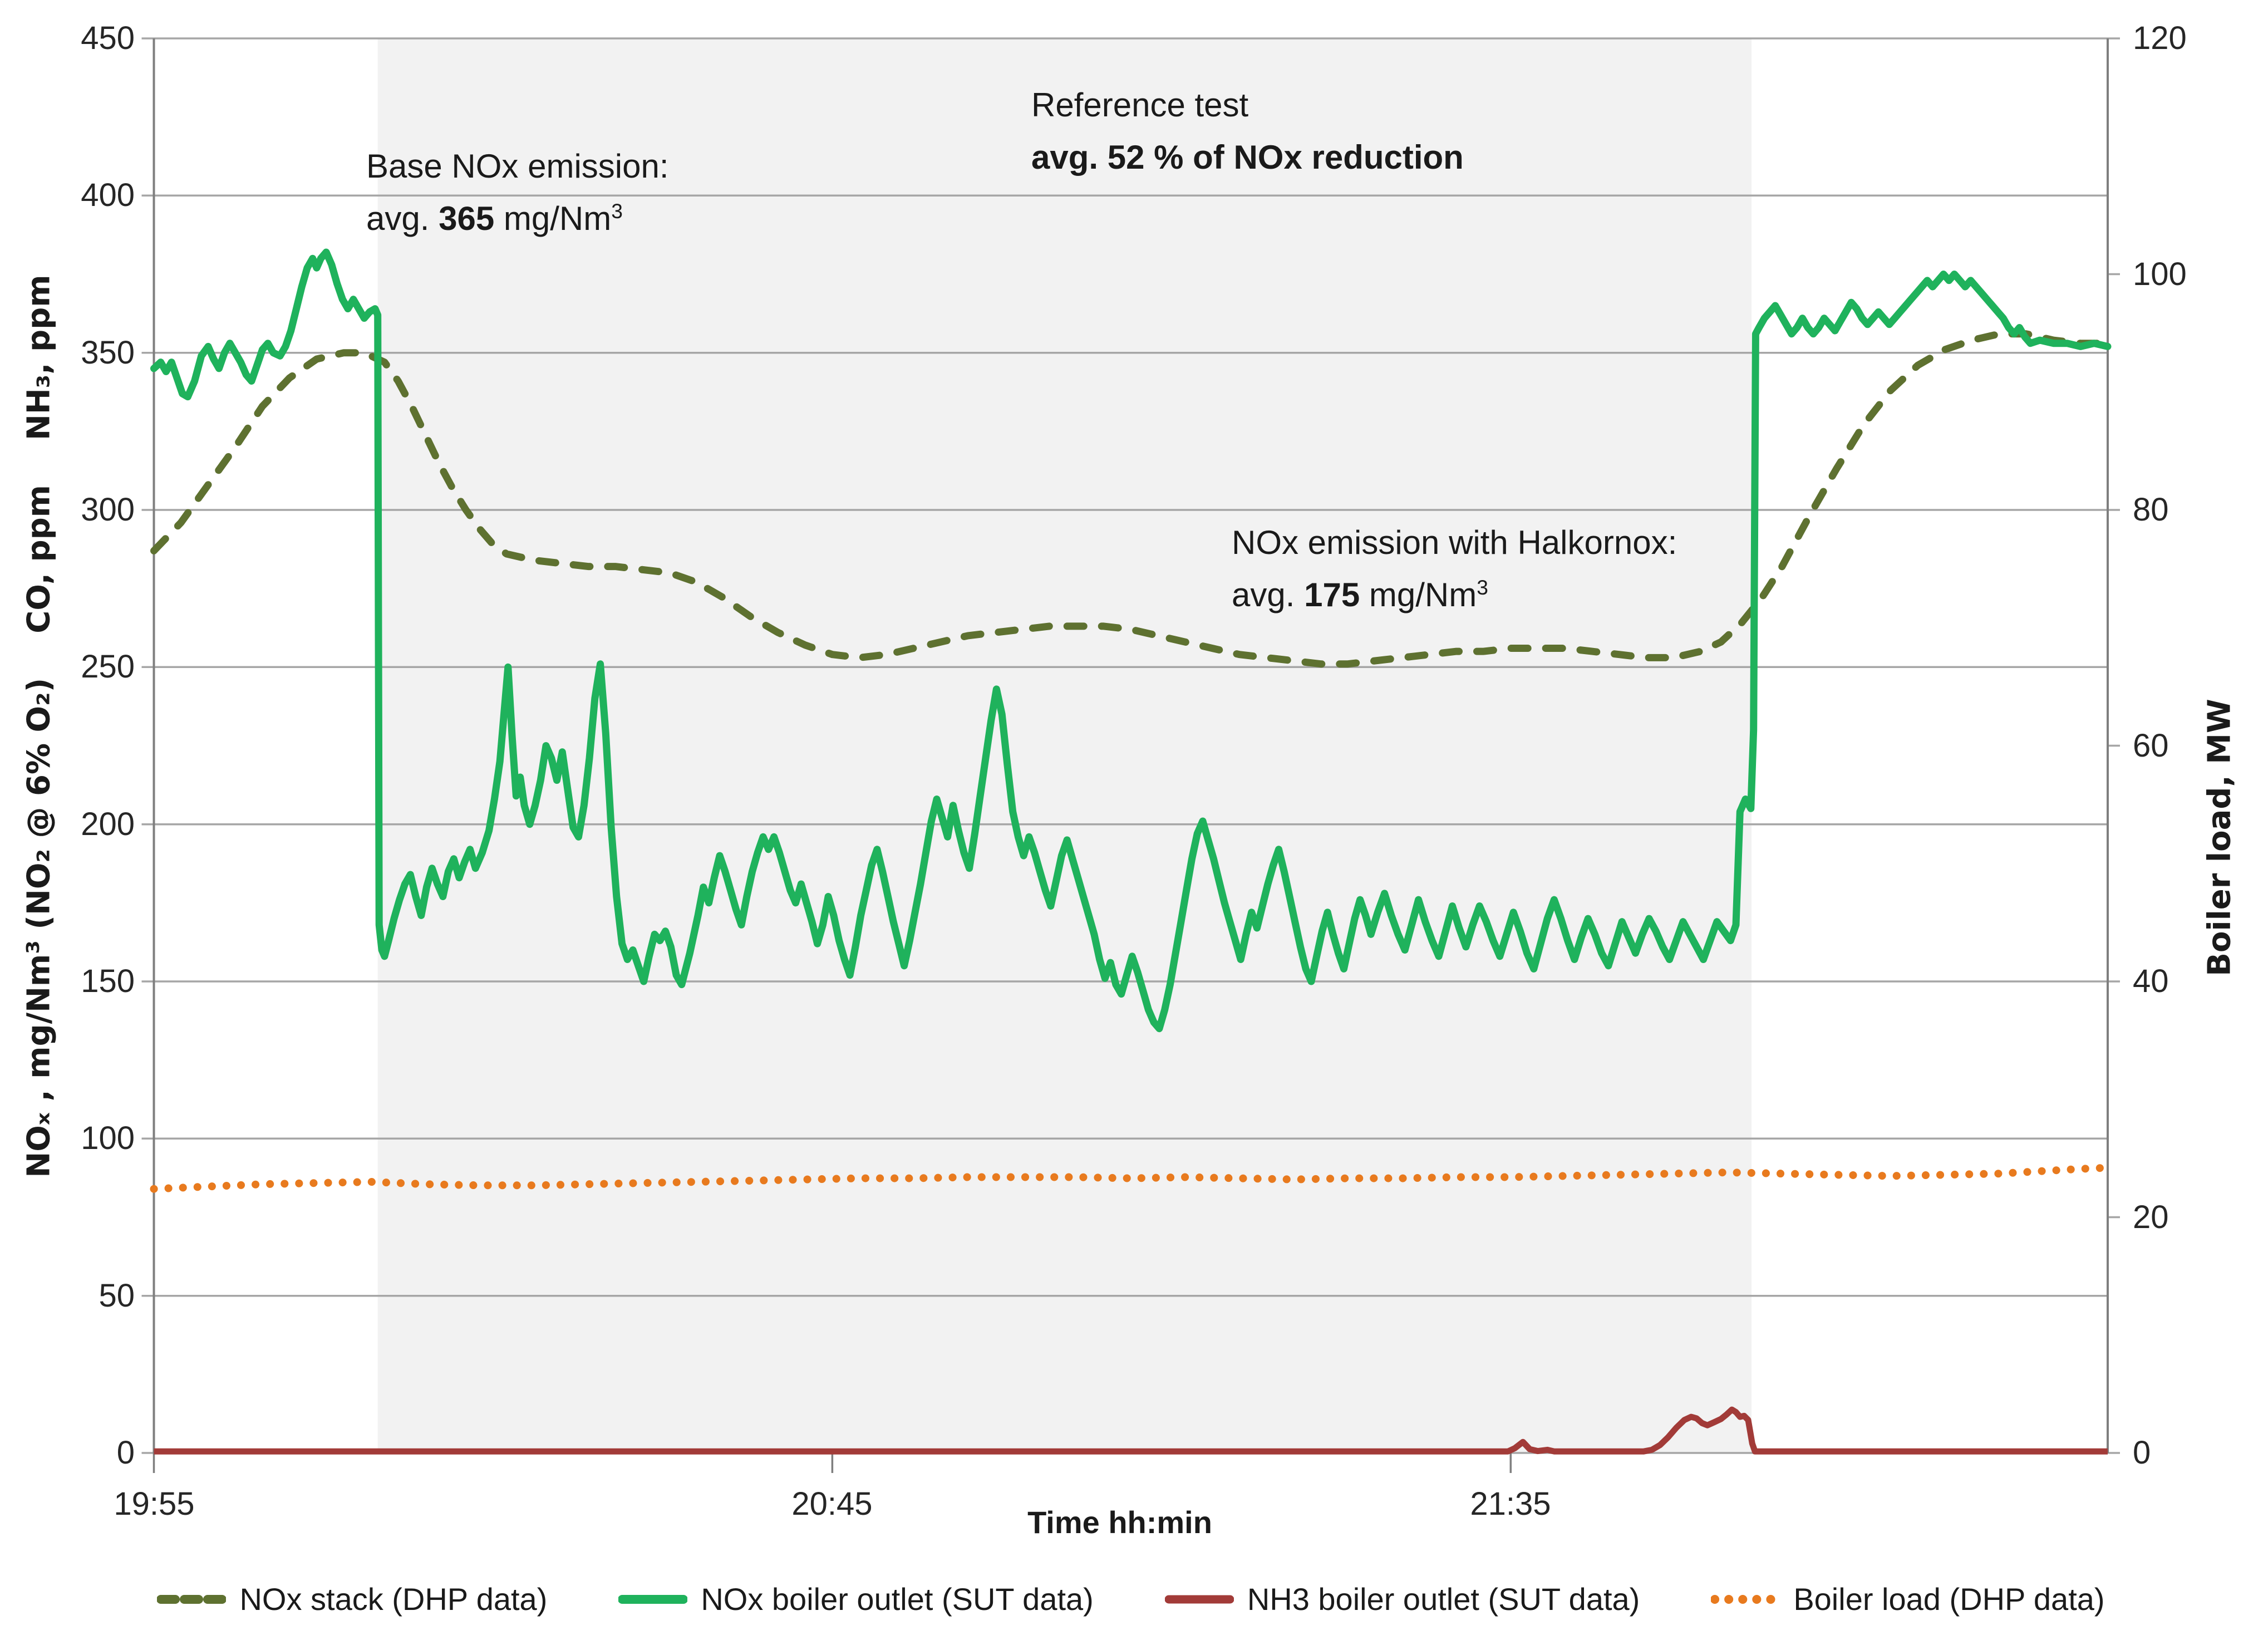  What do you see at coordinates (517, 167) in the screenshot?
I see `annotation-base-nox-line1: Base NOx emission:` at bounding box center [517, 167].